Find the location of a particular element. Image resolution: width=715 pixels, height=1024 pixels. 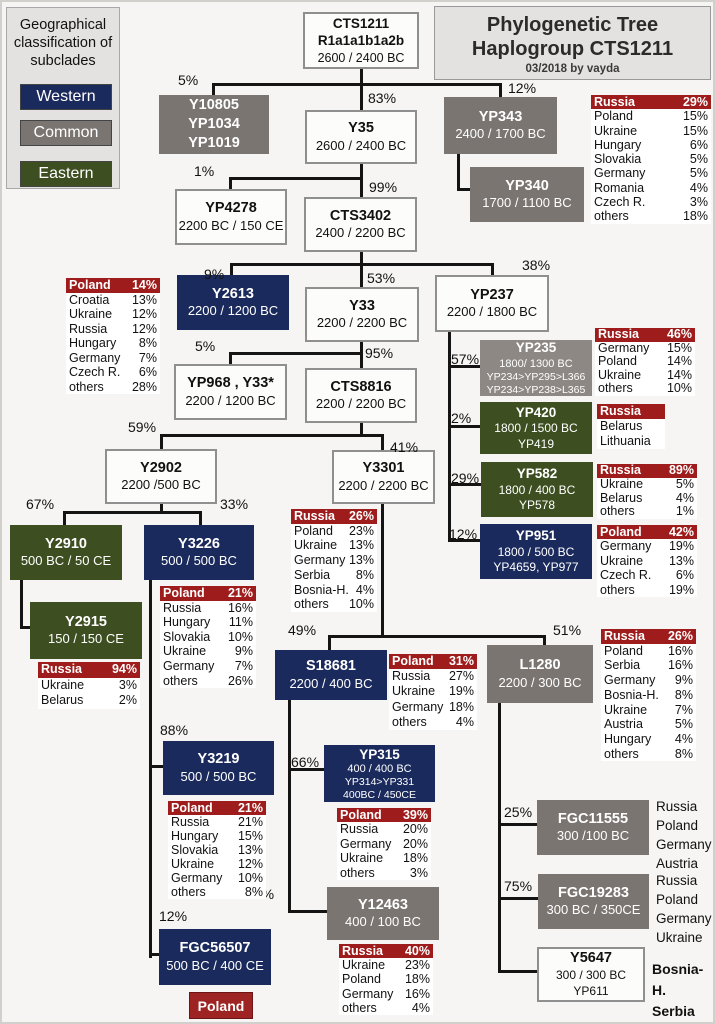

pct-label-yp315: 66% is located at coordinates (305, 762).